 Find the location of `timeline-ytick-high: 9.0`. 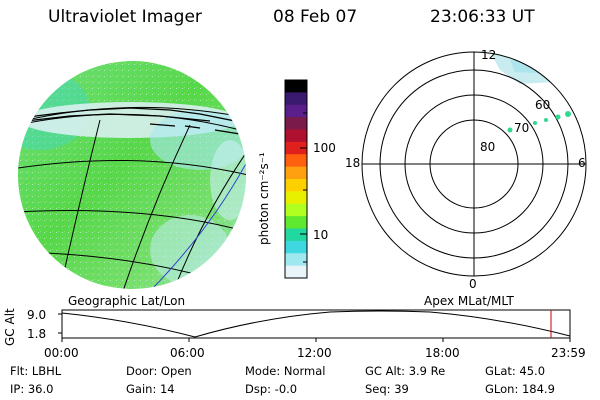

timeline-ytick-high: 9.0 is located at coordinates (37, 315).